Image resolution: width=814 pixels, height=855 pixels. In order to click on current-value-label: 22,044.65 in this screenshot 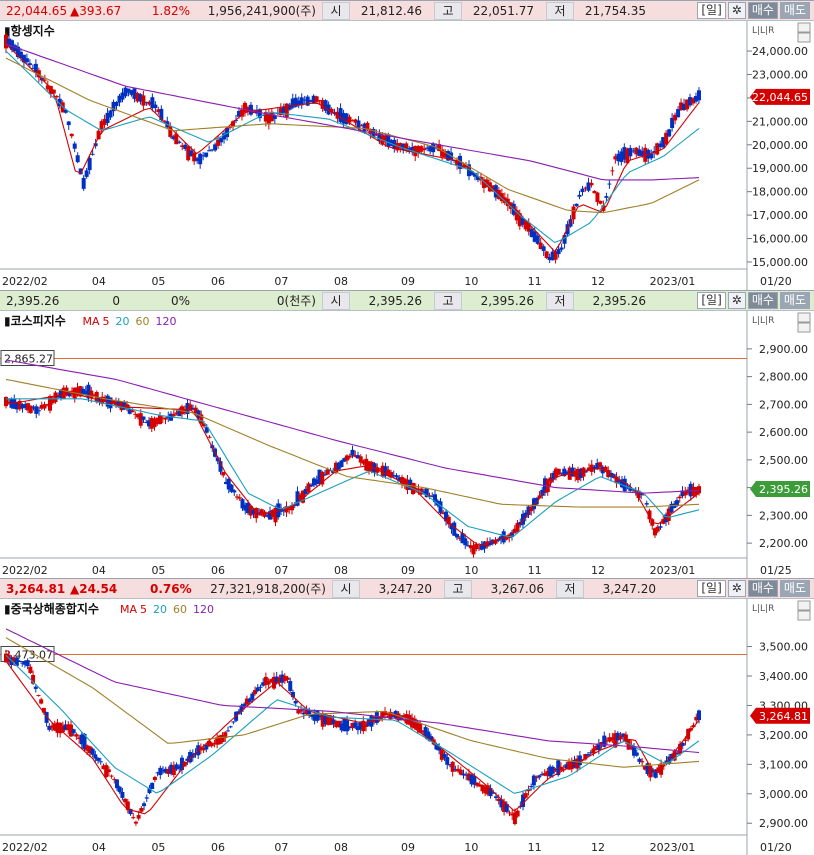, I will do `click(780, 97)`.